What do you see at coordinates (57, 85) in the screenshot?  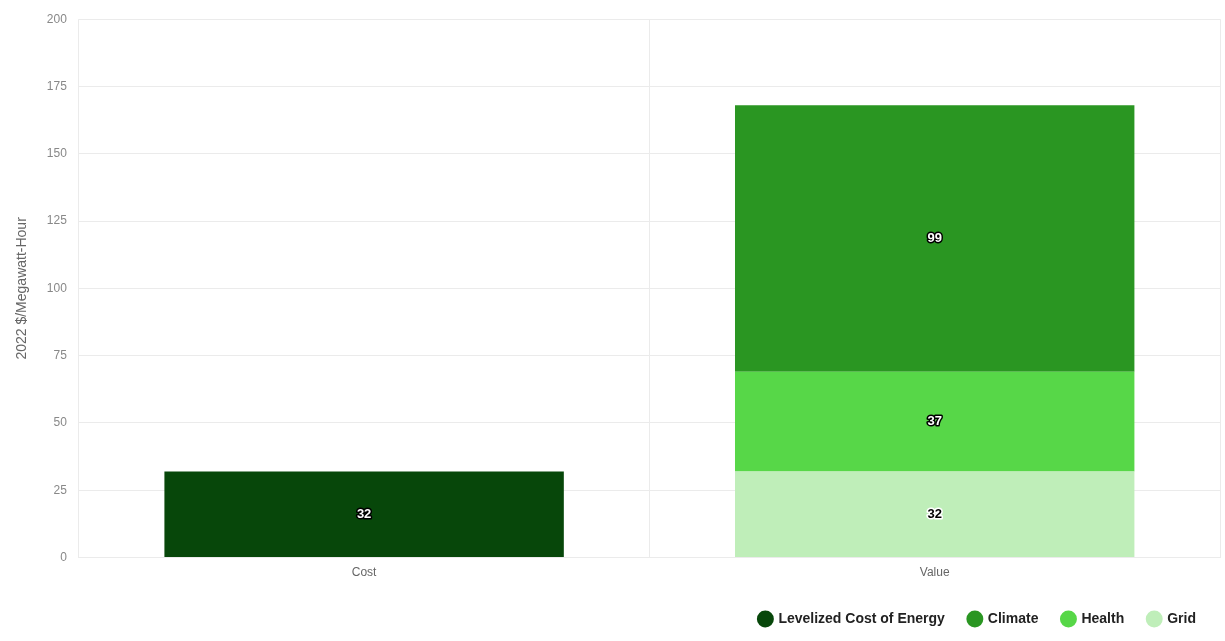 I see `y-tick-label: 175` at bounding box center [57, 85].